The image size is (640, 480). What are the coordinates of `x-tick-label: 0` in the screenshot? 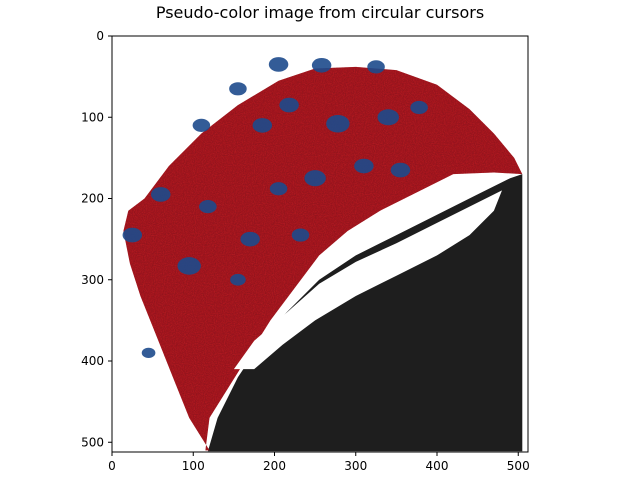 It's located at (112, 466).